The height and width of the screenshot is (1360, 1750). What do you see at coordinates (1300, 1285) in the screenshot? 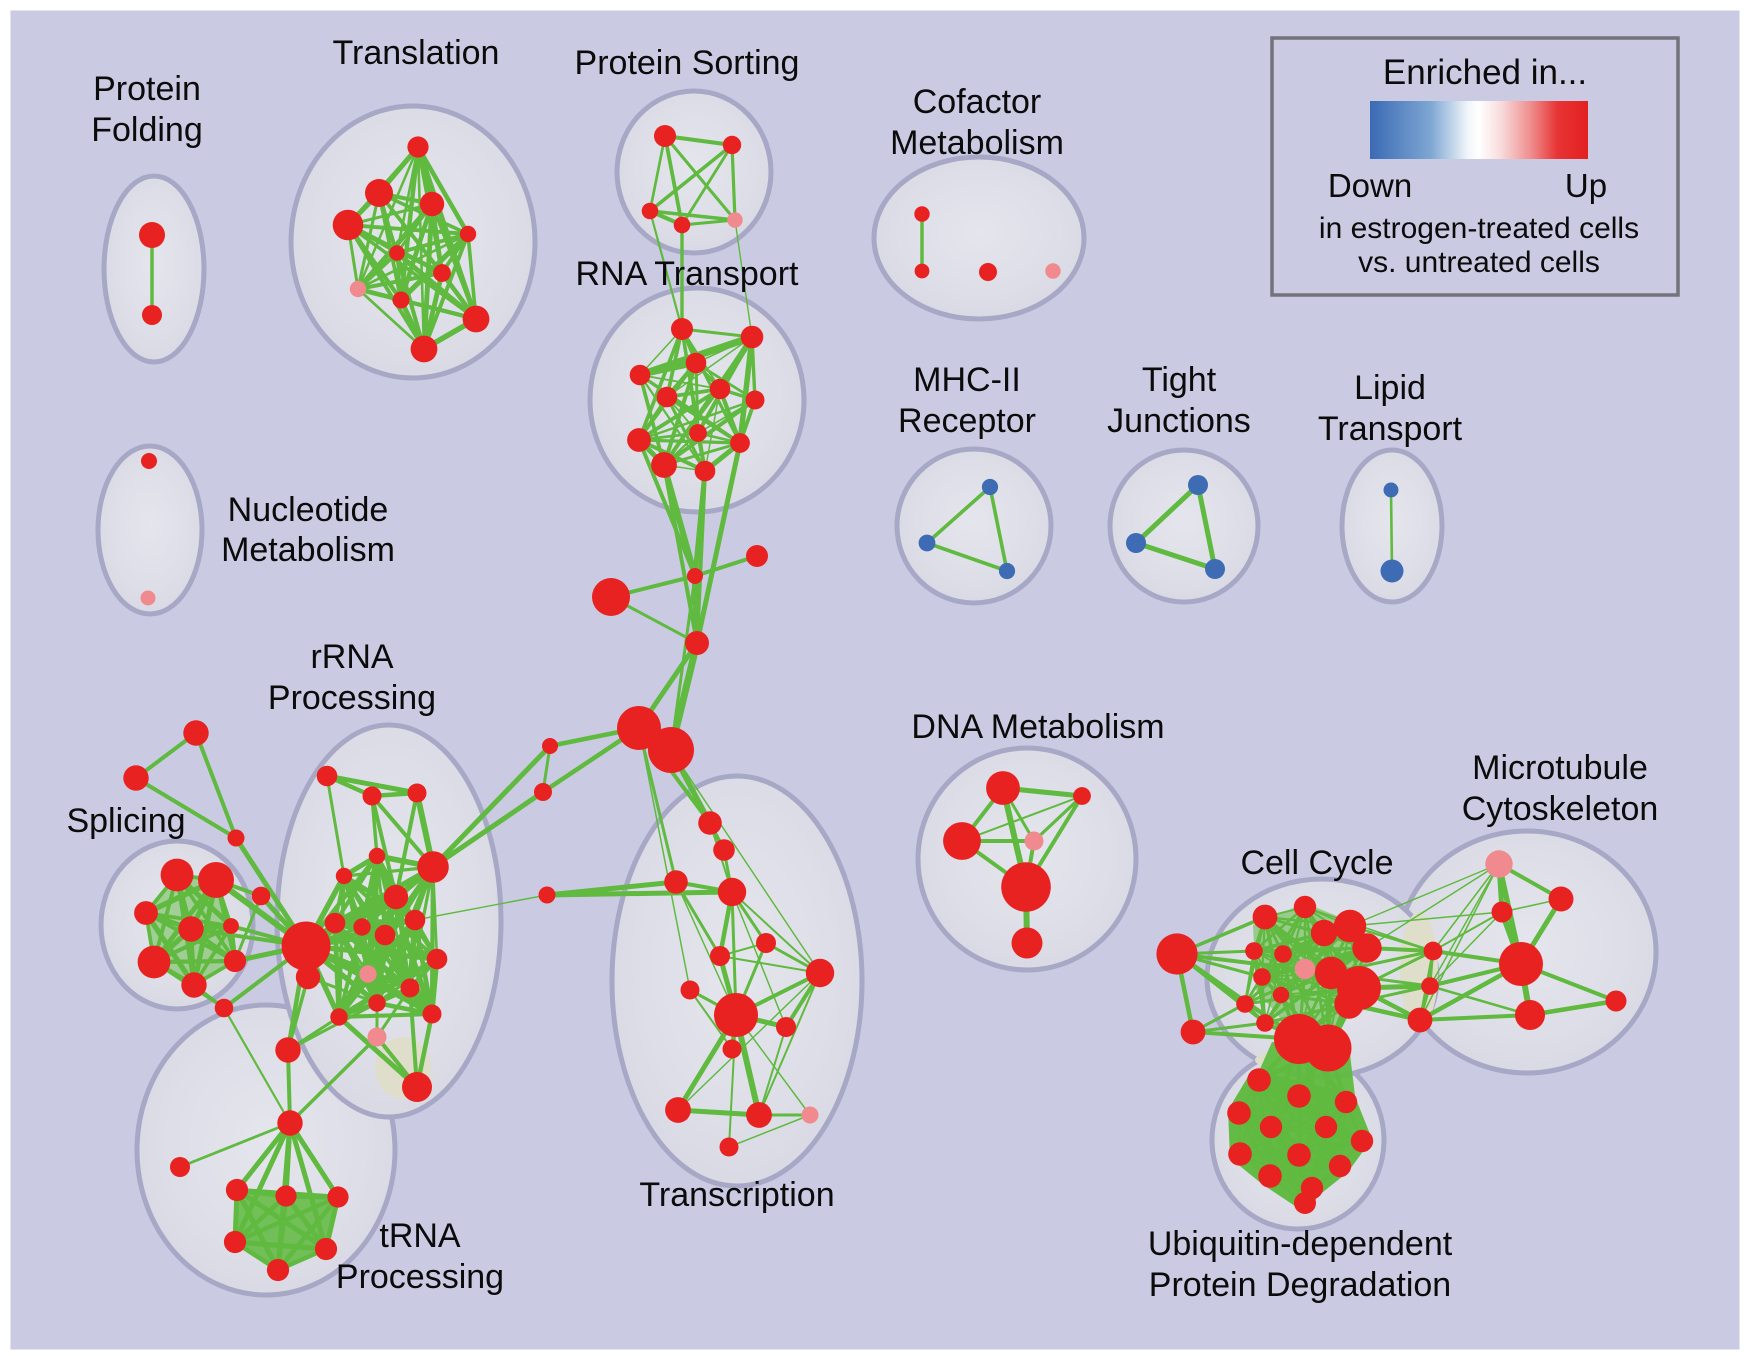
I see `svg-text: Protein Degradation` at bounding box center [1300, 1285].